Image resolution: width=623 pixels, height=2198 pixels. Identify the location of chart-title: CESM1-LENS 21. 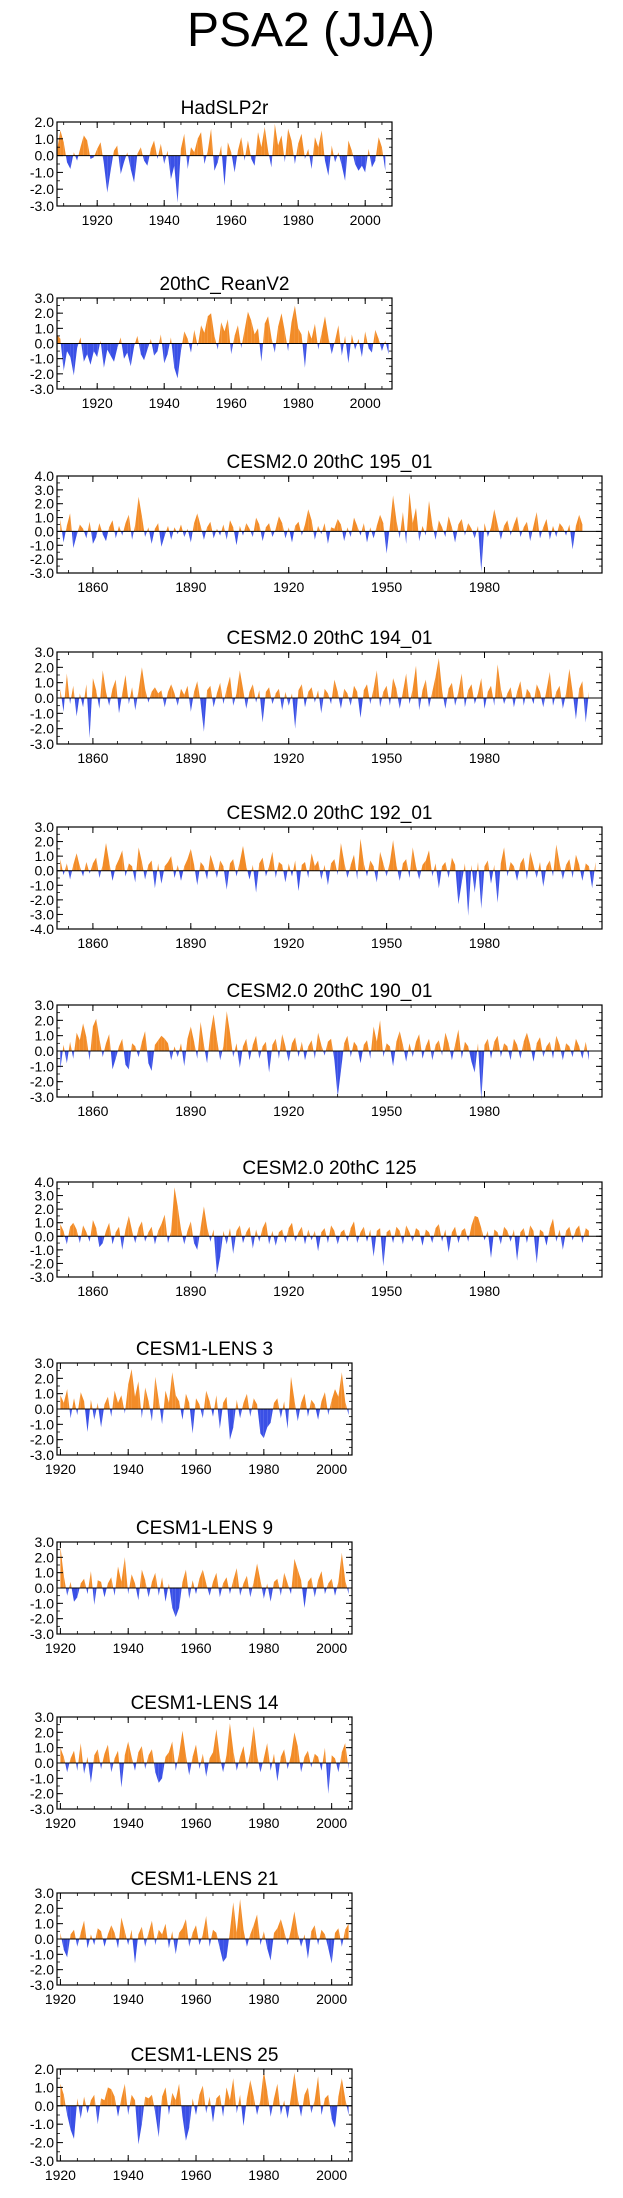
(205, 1879).